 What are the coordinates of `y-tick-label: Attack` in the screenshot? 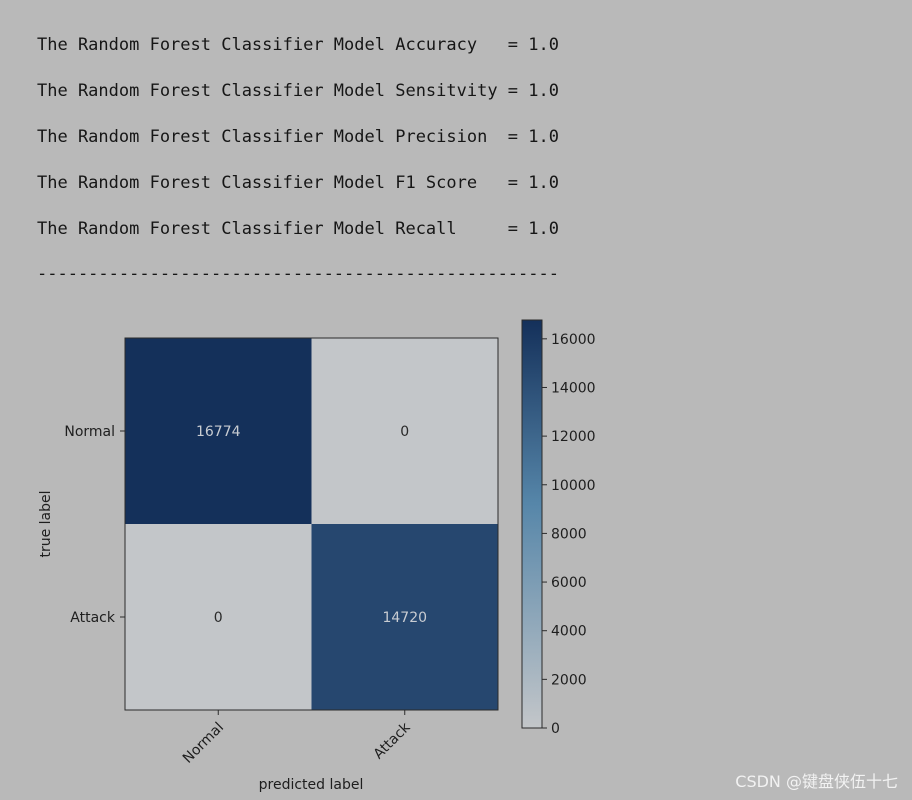 It's located at (93, 618).